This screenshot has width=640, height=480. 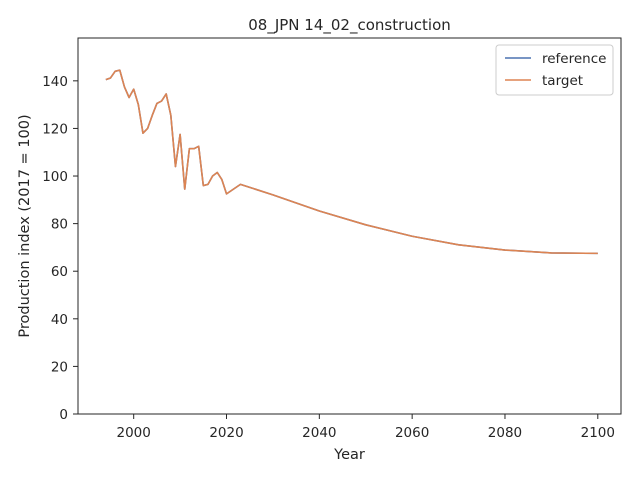 I want to click on y-axis: 0 20 40 60 80 100 120 140, so click(x=60, y=248).